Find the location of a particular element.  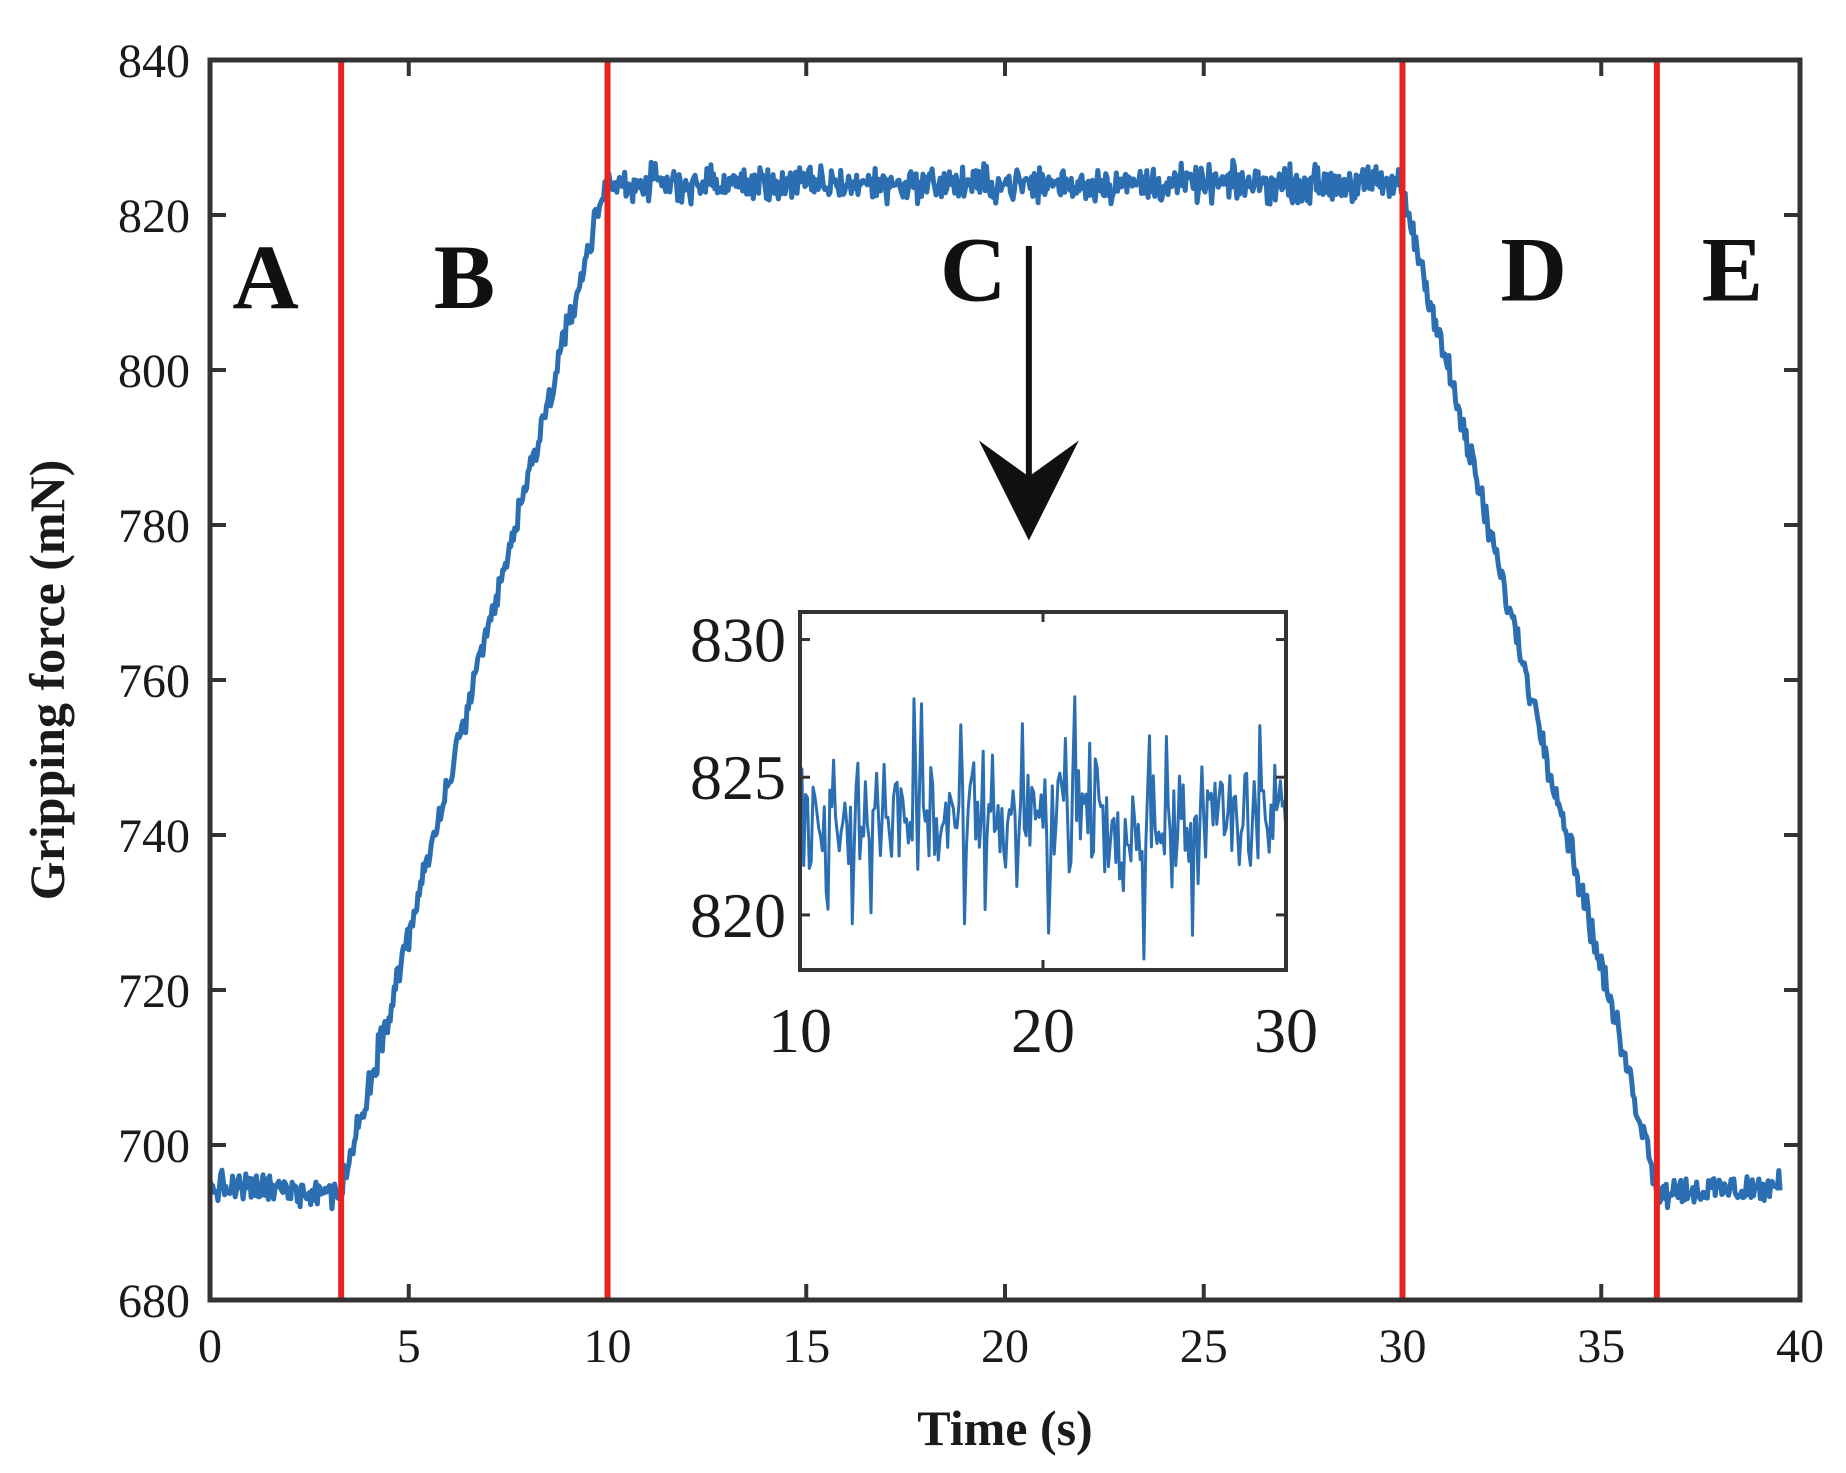

inset-y-tick-label: 820 is located at coordinates (738, 915).